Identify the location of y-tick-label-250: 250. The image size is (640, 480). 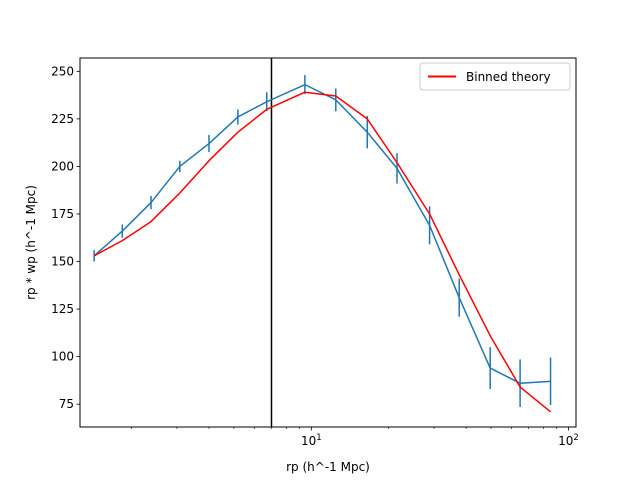
(62, 71).